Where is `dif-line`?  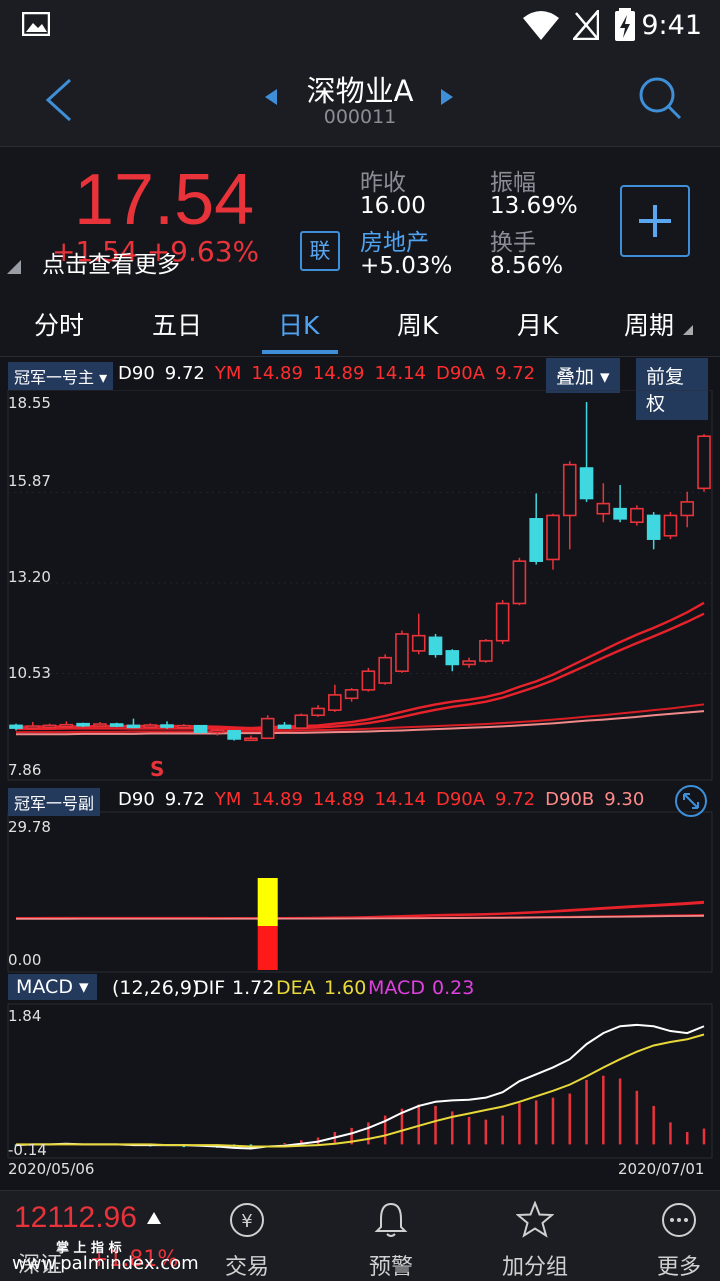 dif-line is located at coordinates (360, 1086).